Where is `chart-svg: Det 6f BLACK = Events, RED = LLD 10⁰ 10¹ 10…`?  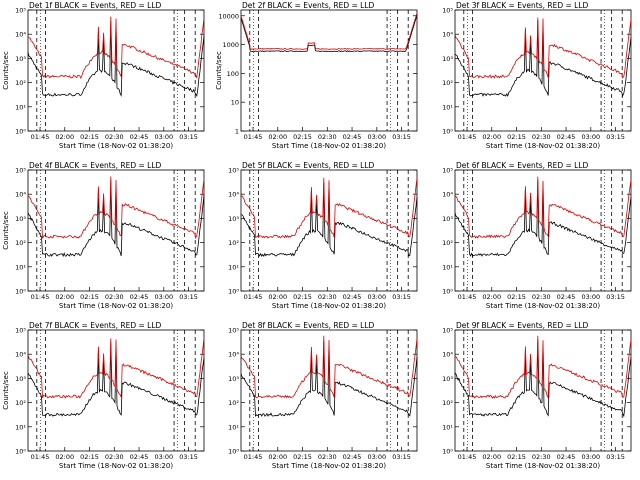
chart-svg: Det 6f BLACK = Events, RED = LLD 10⁰ 10¹ 10… is located at coordinates (537, 235).